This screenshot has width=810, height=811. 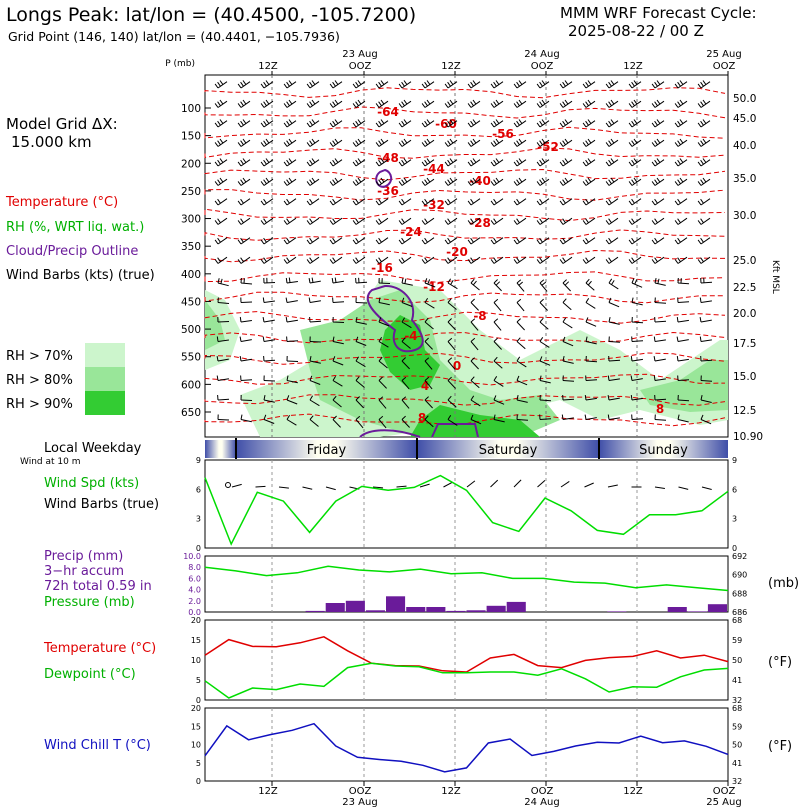 I want to click on height-label-9: 15.0, so click(x=744, y=377).